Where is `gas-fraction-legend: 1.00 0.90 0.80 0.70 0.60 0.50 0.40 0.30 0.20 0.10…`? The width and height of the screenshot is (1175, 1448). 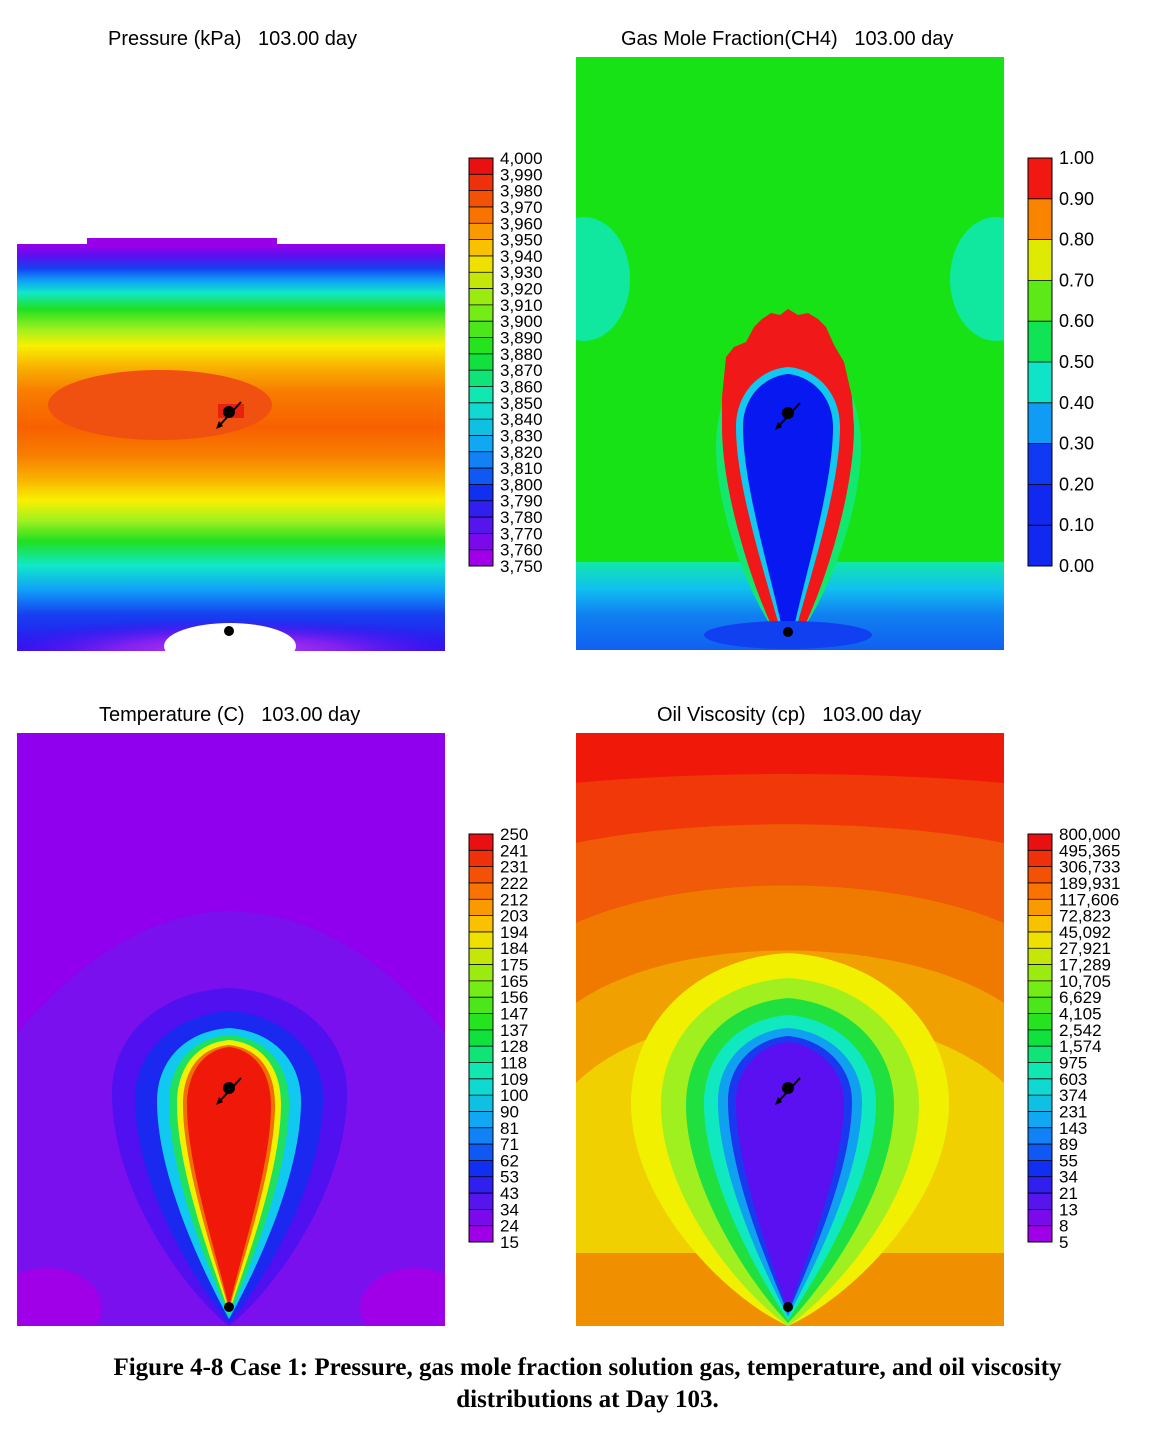 gas-fraction-legend: 1.00 0.90 0.80 0.70 0.60 0.50 0.40 0.30 0.20 0.10… is located at coordinates (1060, 362).